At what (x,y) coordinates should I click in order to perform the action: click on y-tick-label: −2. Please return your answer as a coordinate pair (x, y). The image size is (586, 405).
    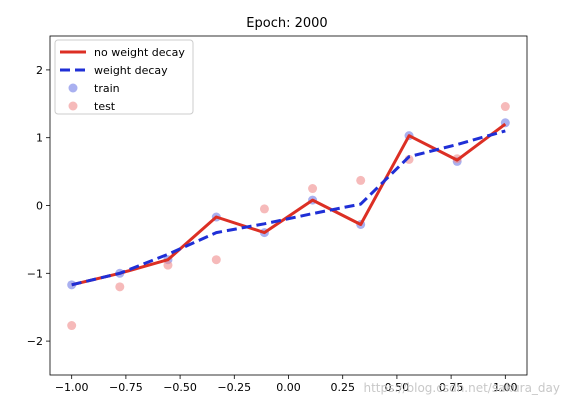
    Looking at the image, I should click on (35, 341).